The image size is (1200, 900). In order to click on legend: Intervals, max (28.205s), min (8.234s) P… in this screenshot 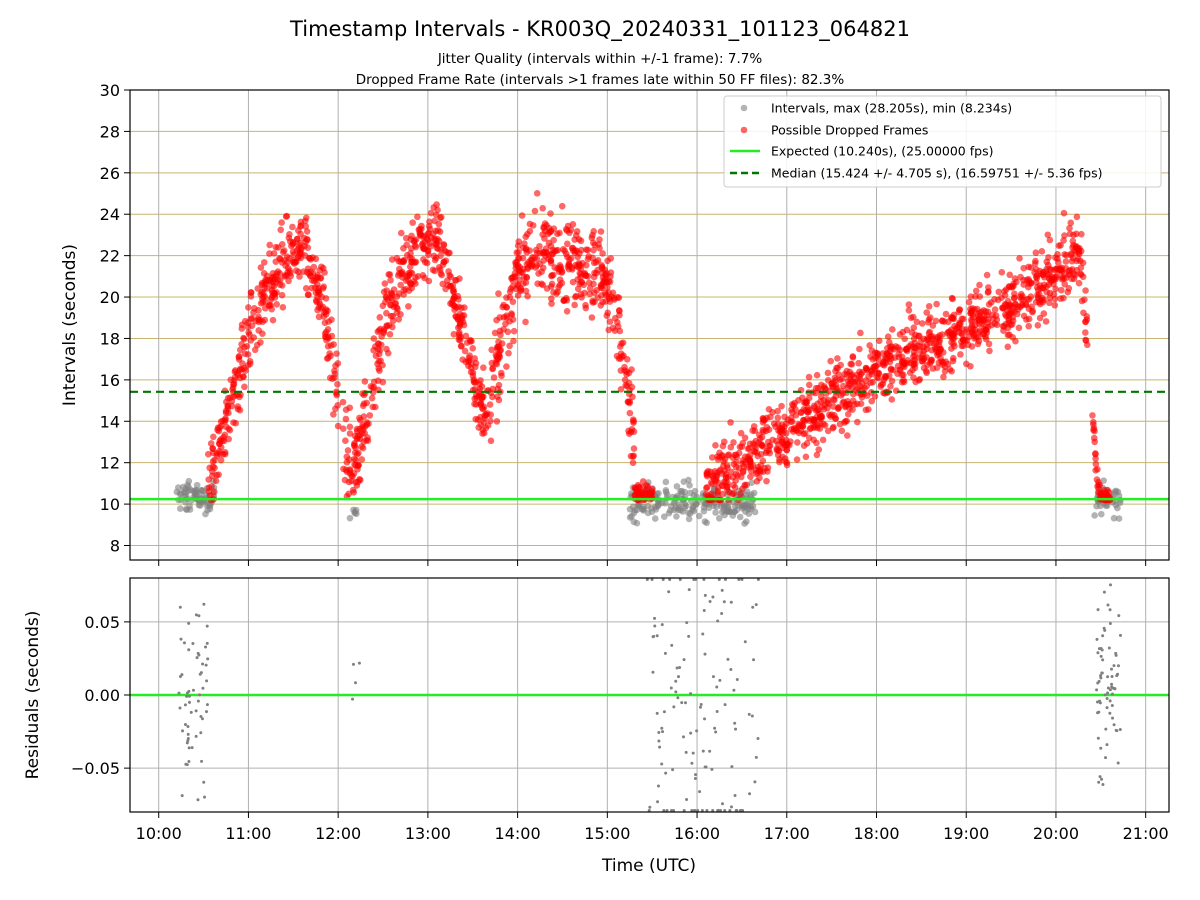, I will do `click(942, 141)`.